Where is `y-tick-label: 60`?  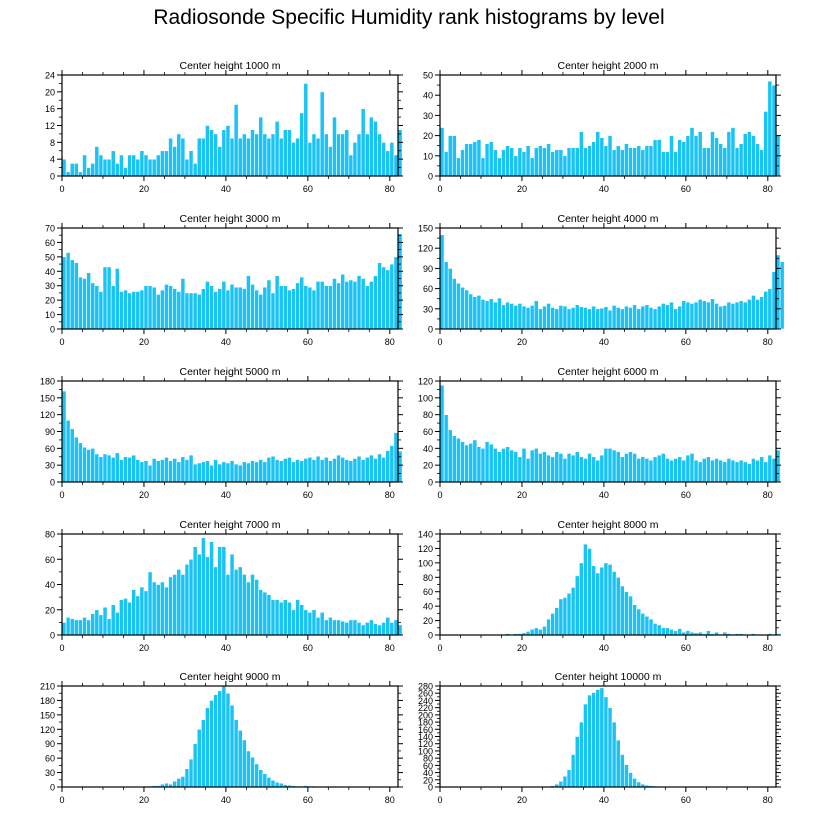
y-tick-label: 60 is located at coordinates (50, 759).